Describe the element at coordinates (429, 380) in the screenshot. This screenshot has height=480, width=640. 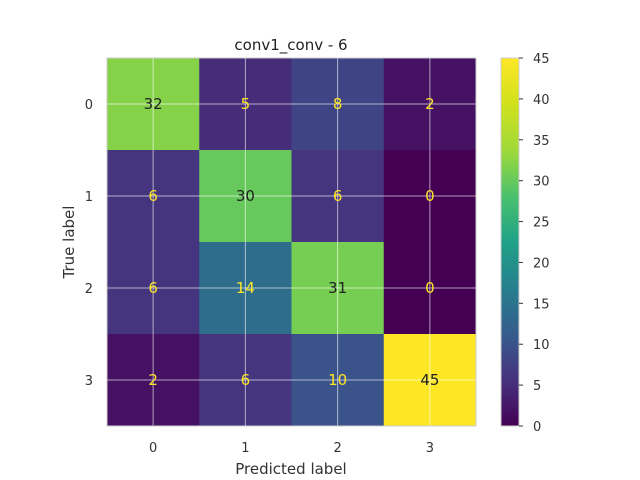
I see `cell-value-label: 45` at that location.